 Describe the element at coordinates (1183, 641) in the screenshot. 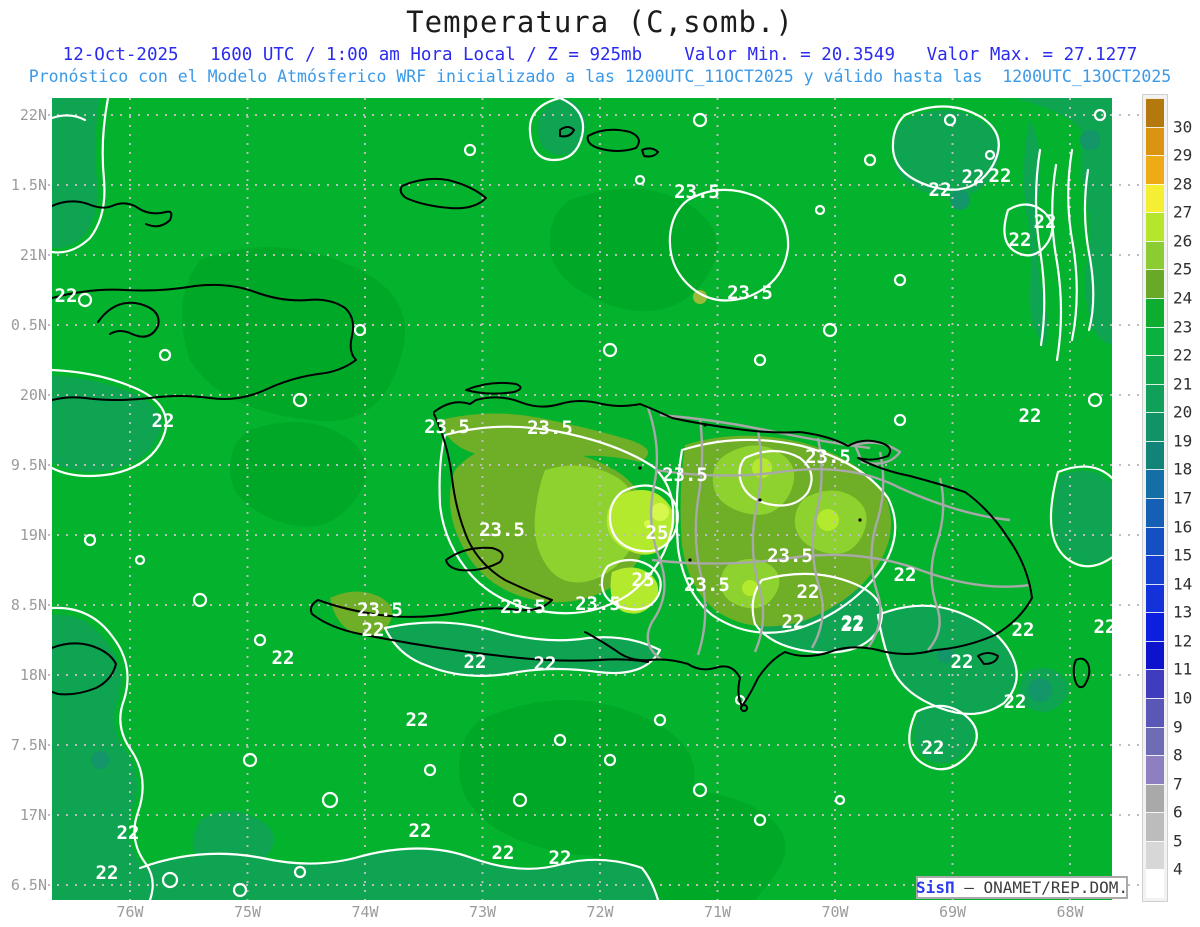

I see `colorbar-tick-label: 12` at that location.